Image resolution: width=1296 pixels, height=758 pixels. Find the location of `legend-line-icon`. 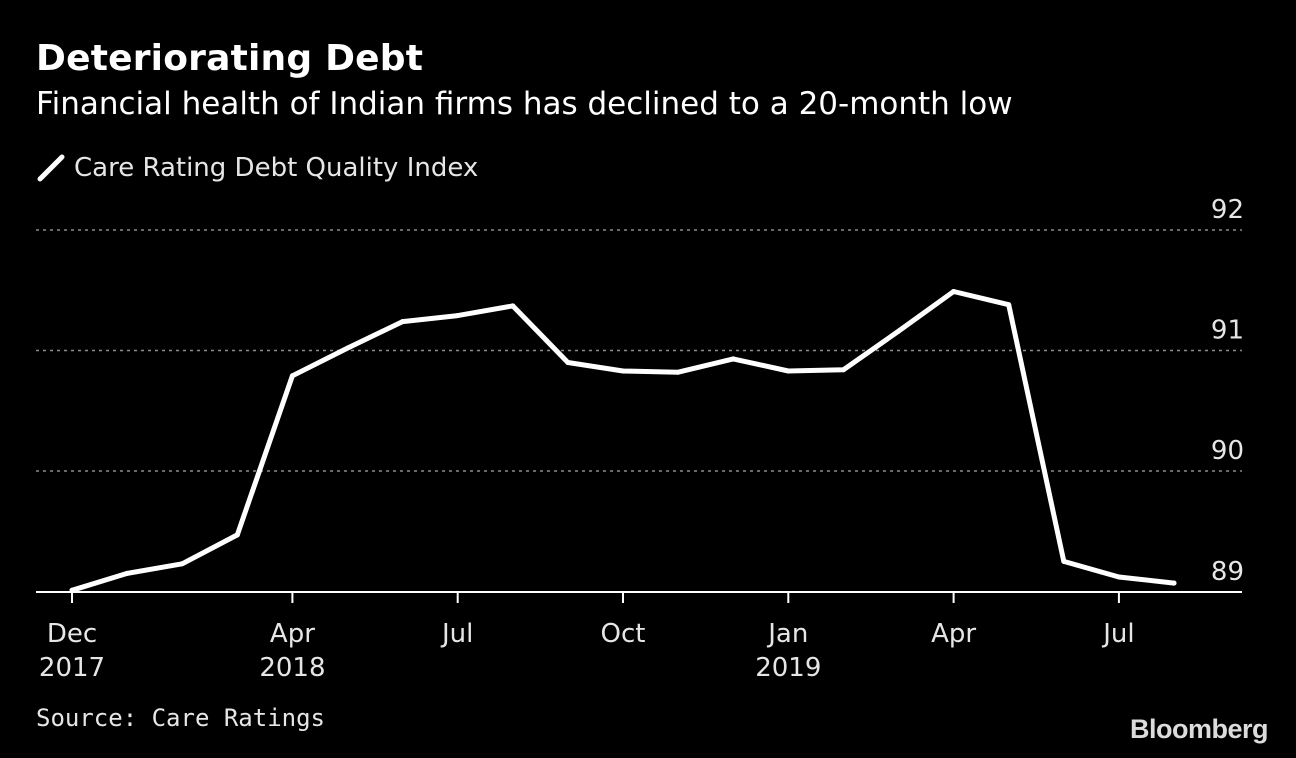

legend-line-icon is located at coordinates (51, 168).